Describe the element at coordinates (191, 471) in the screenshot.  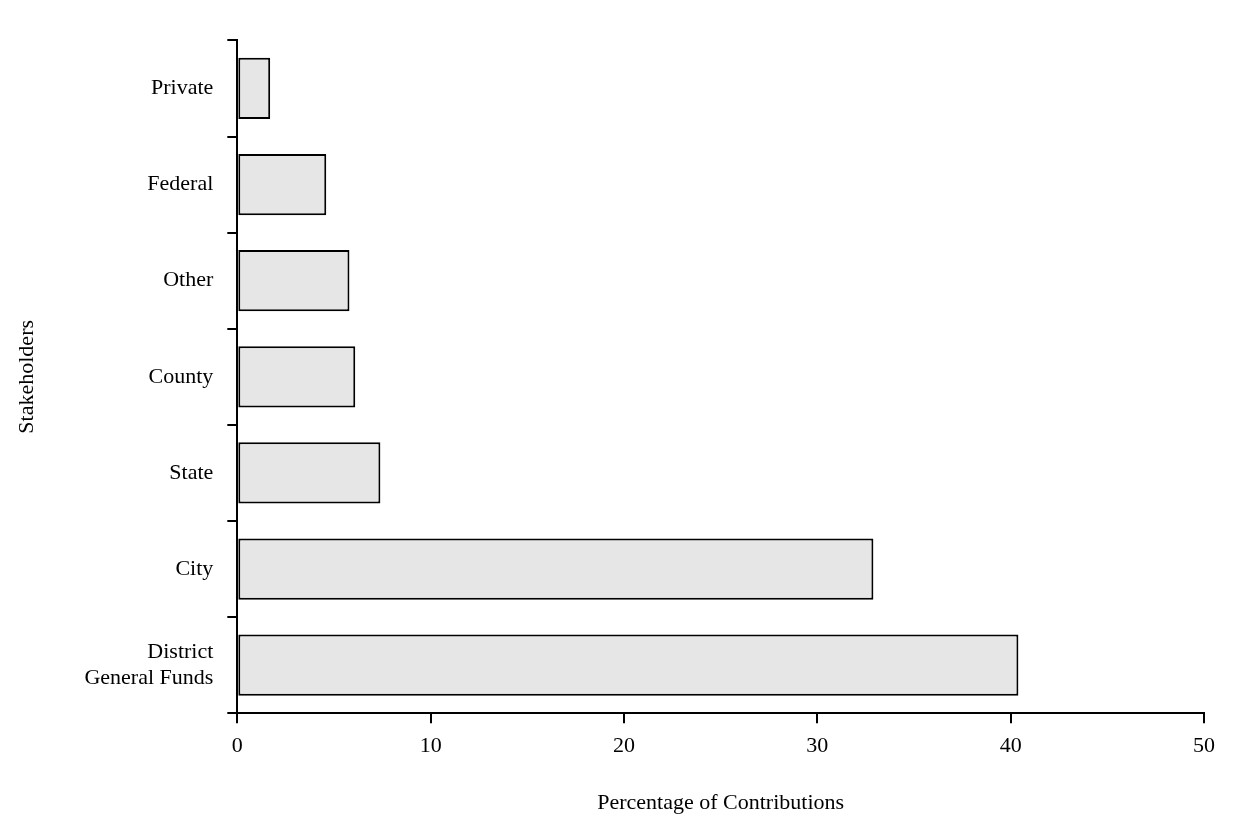
I see `y-tick-label: State` at that location.